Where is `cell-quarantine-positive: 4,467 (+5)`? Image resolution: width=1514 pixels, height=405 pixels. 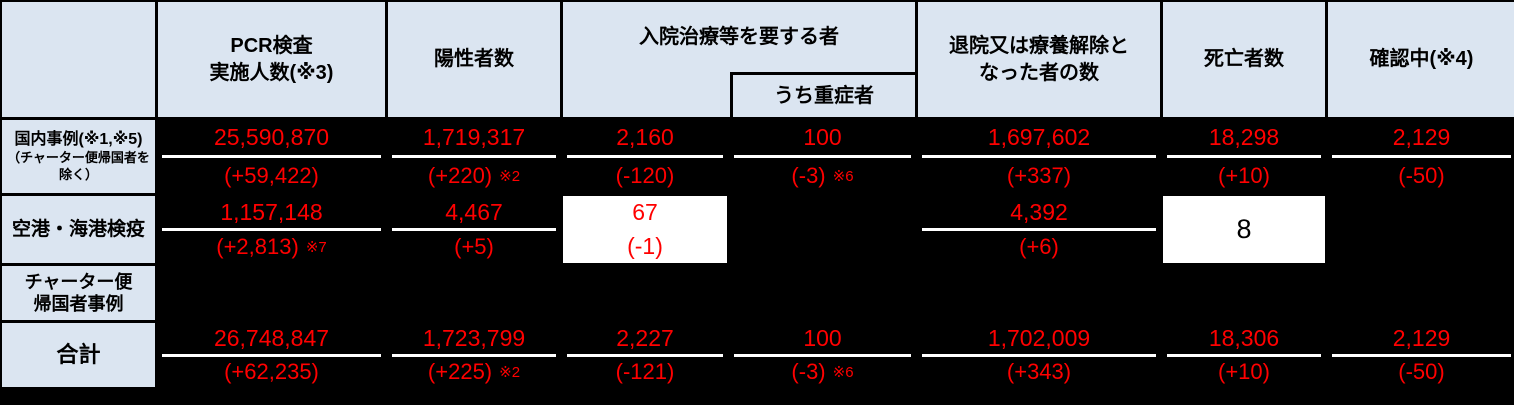 cell-quarantine-positive: 4,467 (+5) is located at coordinates (474, 229).